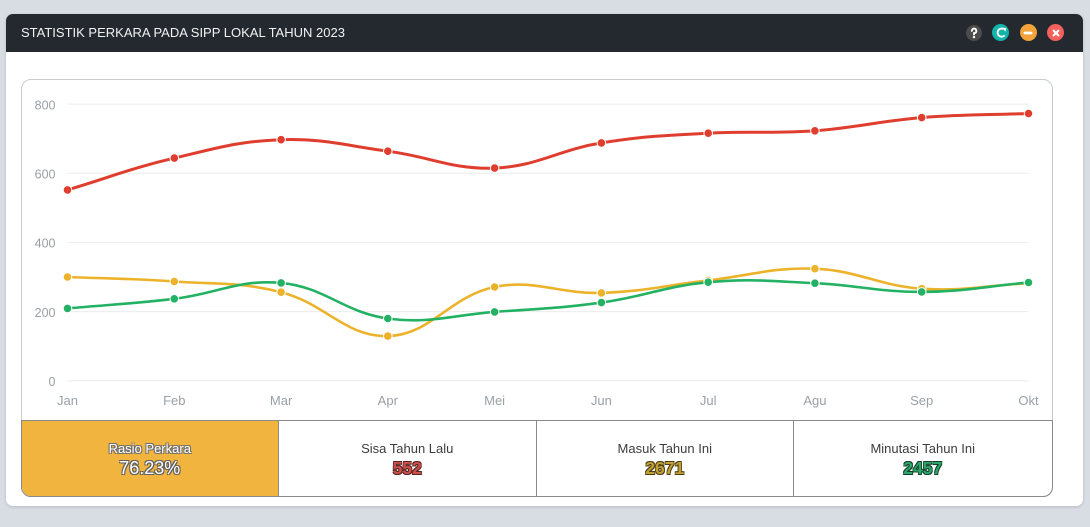 The height and width of the screenshot is (527, 1090). What do you see at coordinates (707, 400) in the screenshot?
I see `svg-text: Jul` at bounding box center [707, 400].